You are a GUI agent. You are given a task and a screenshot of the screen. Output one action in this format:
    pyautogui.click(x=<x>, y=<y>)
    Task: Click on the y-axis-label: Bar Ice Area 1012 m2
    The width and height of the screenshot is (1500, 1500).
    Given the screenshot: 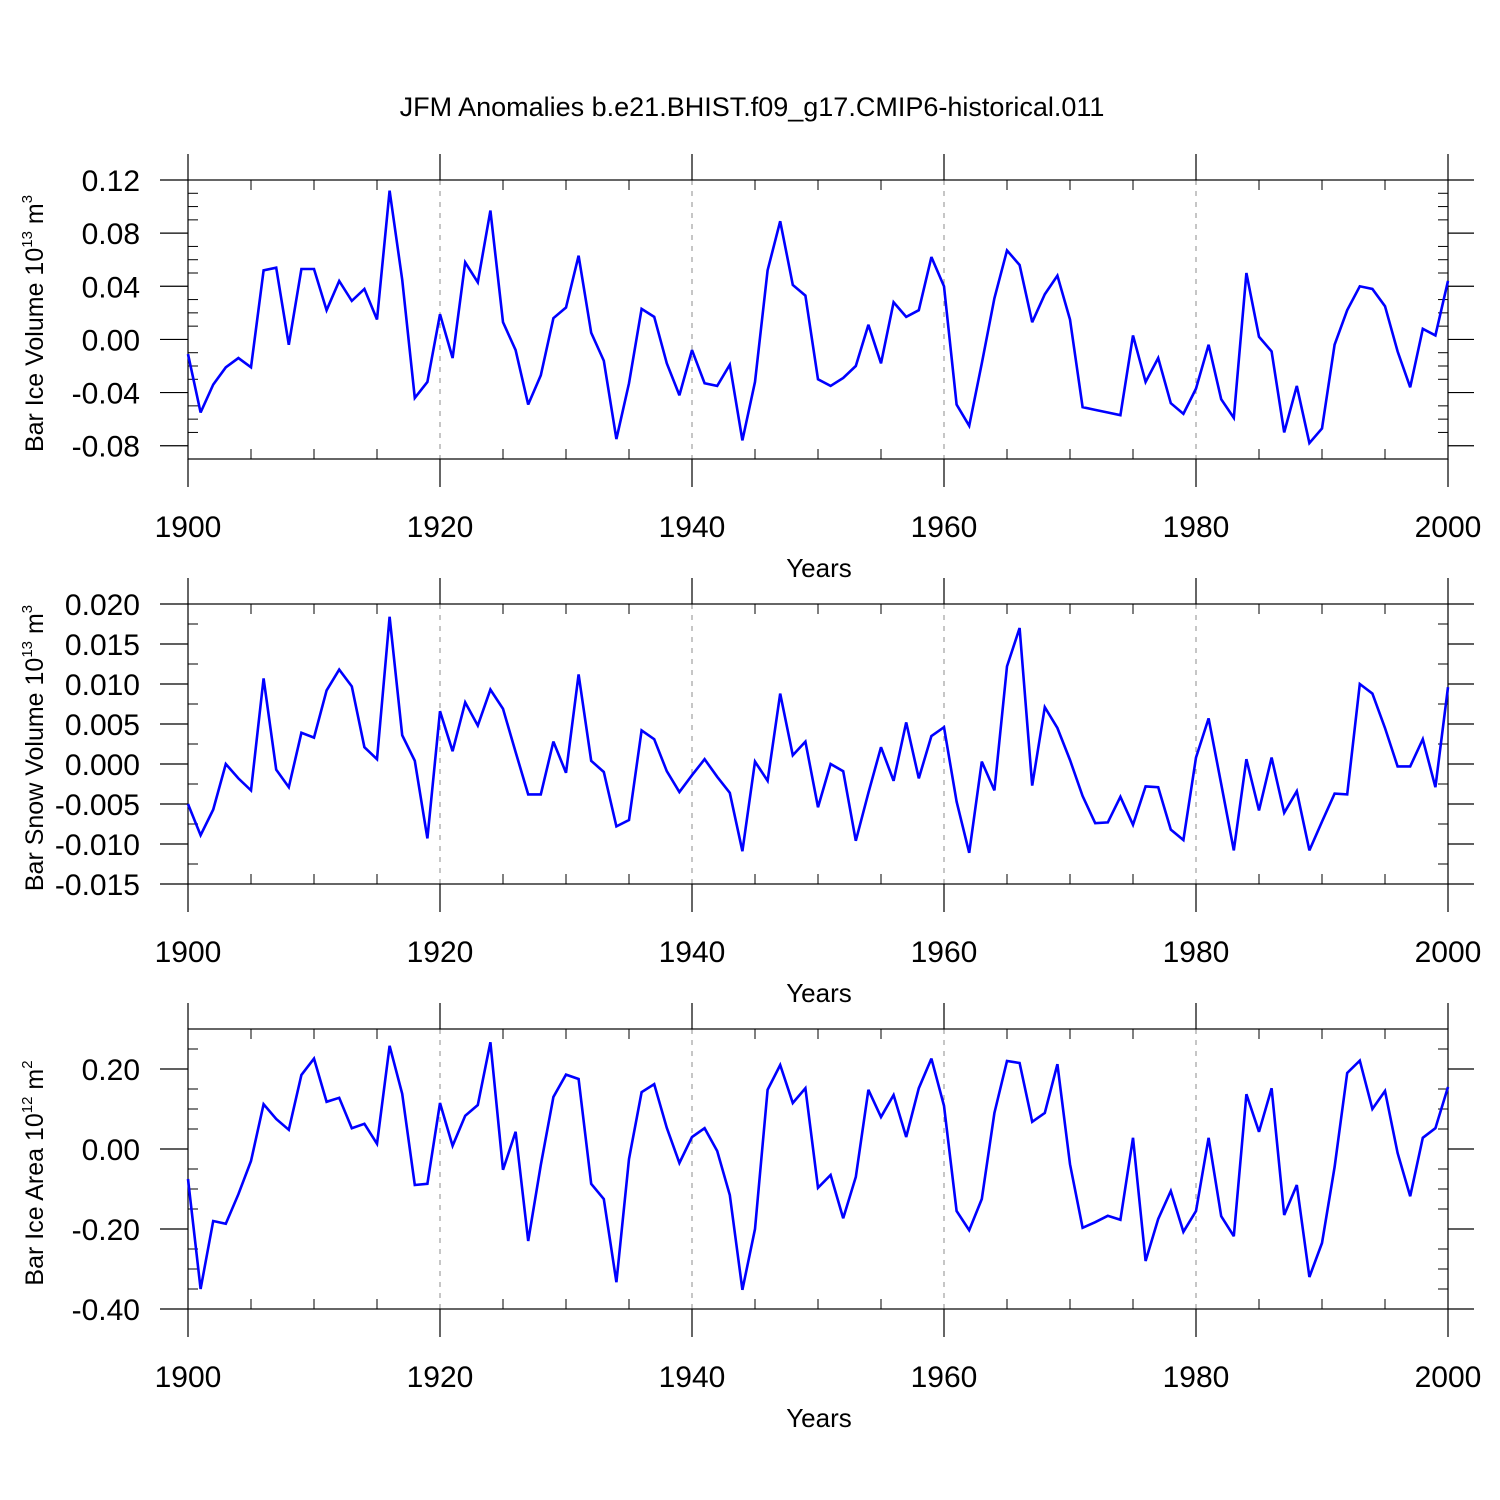 What is the action you would take?
    pyautogui.click(x=34, y=1172)
    